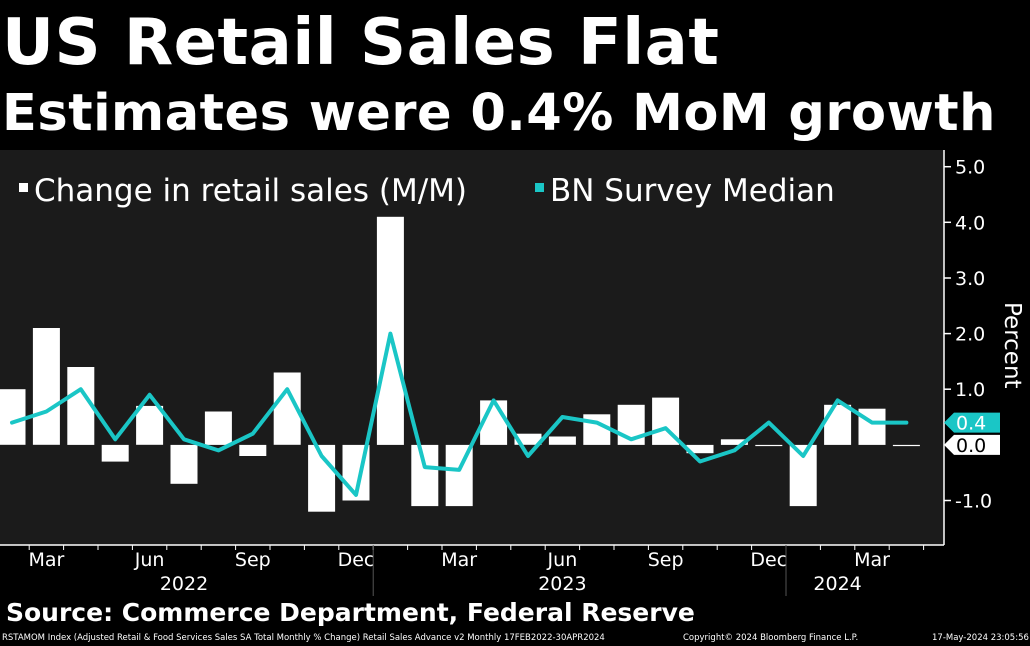 The height and width of the screenshot is (646, 1030). What do you see at coordinates (1012, 345) in the screenshot?
I see `y-axis-title: Percent` at bounding box center [1012, 345].